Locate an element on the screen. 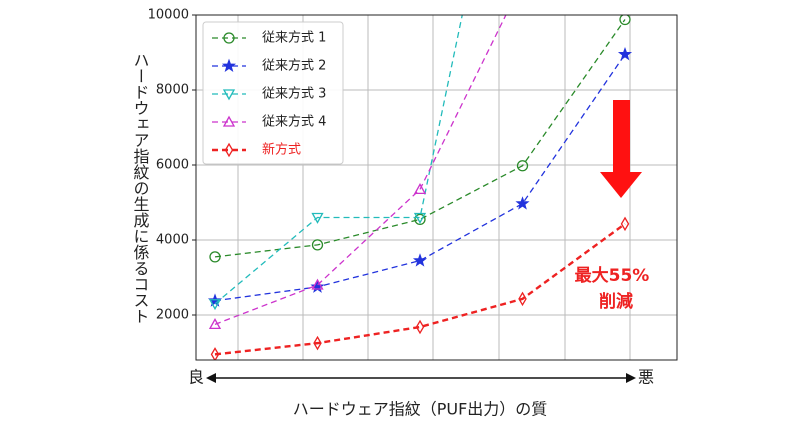  legend-box is located at coordinates (273, 93).